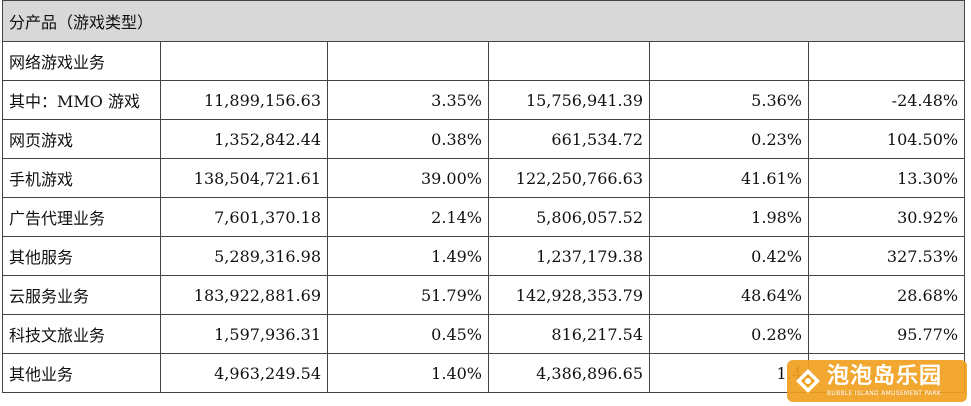 The width and height of the screenshot is (971, 406). I want to click on prior-share: 41.61%, so click(729, 178).